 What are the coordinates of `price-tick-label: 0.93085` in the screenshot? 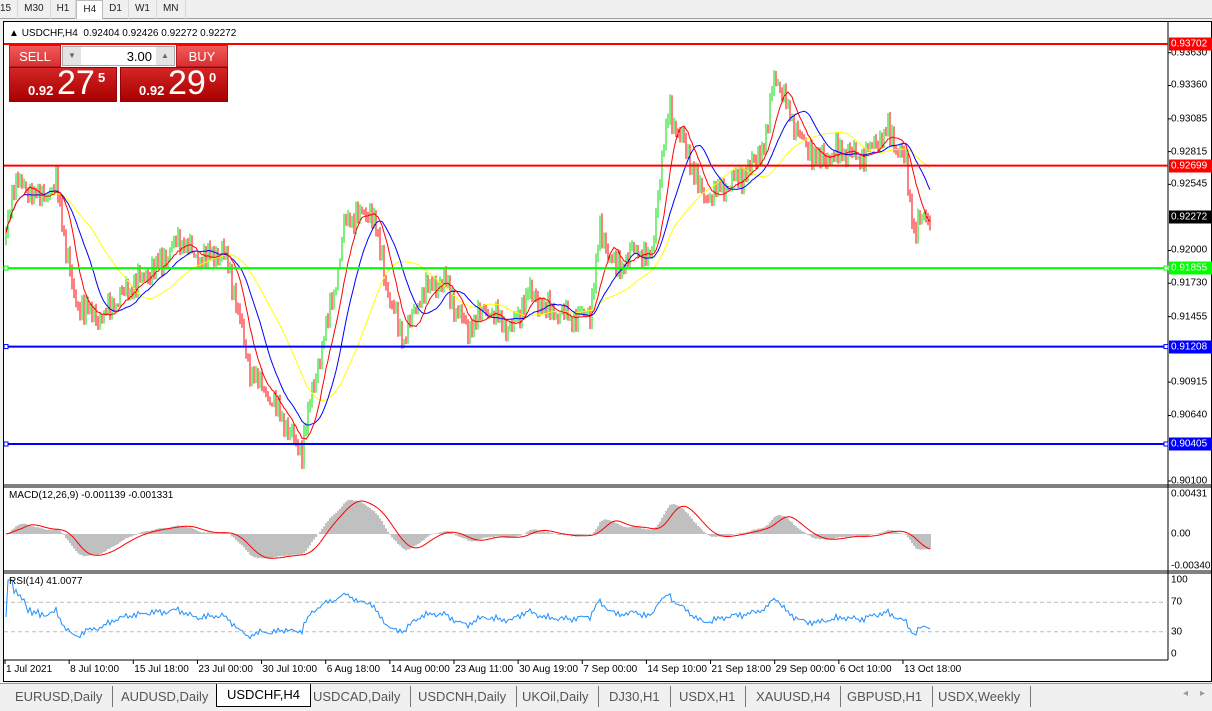 It's located at (1189, 119).